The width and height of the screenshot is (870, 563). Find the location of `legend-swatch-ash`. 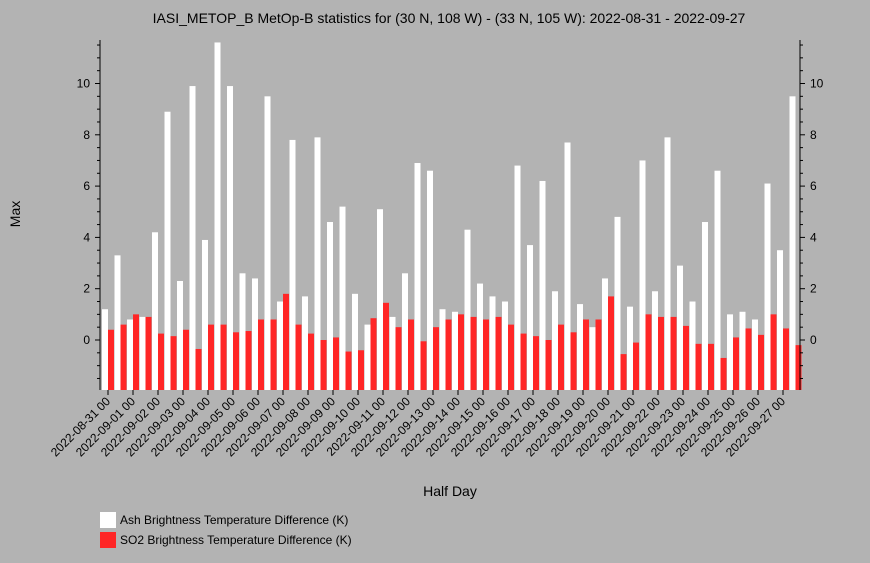

legend-swatch-ash is located at coordinates (108, 520).